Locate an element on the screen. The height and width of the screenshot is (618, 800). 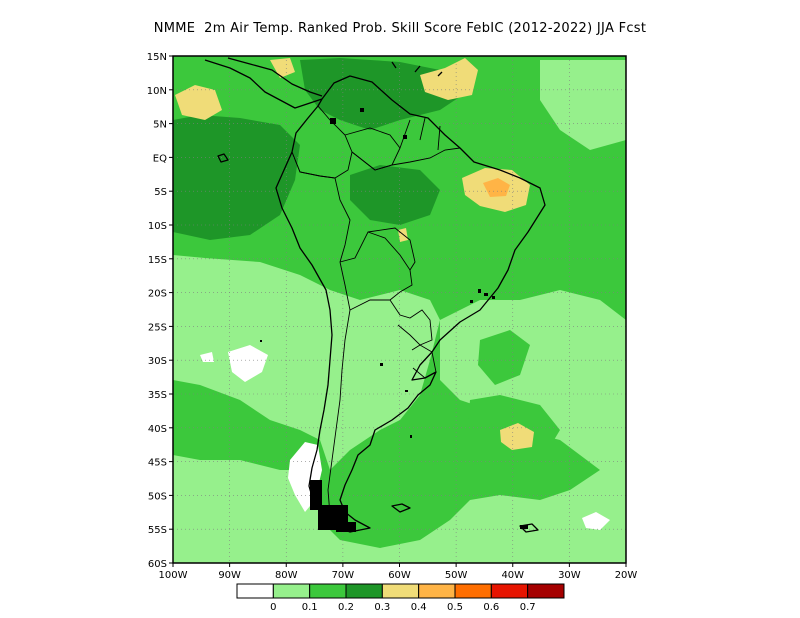
central-america-north is located at coordinates (275, 77).